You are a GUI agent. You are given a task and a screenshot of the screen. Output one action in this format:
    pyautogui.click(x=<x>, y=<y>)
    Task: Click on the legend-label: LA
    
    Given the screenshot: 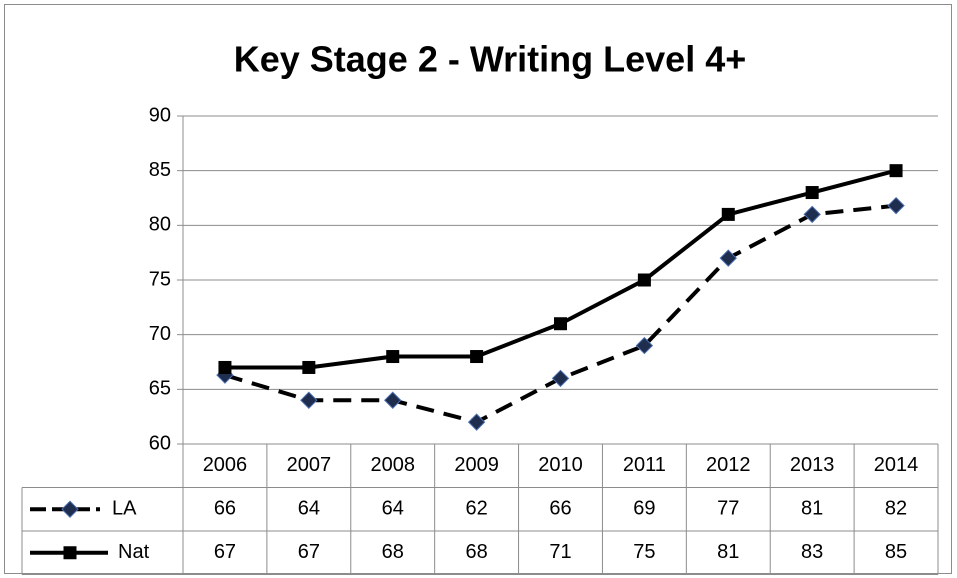 What is the action you would take?
    pyautogui.click(x=124, y=509)
    